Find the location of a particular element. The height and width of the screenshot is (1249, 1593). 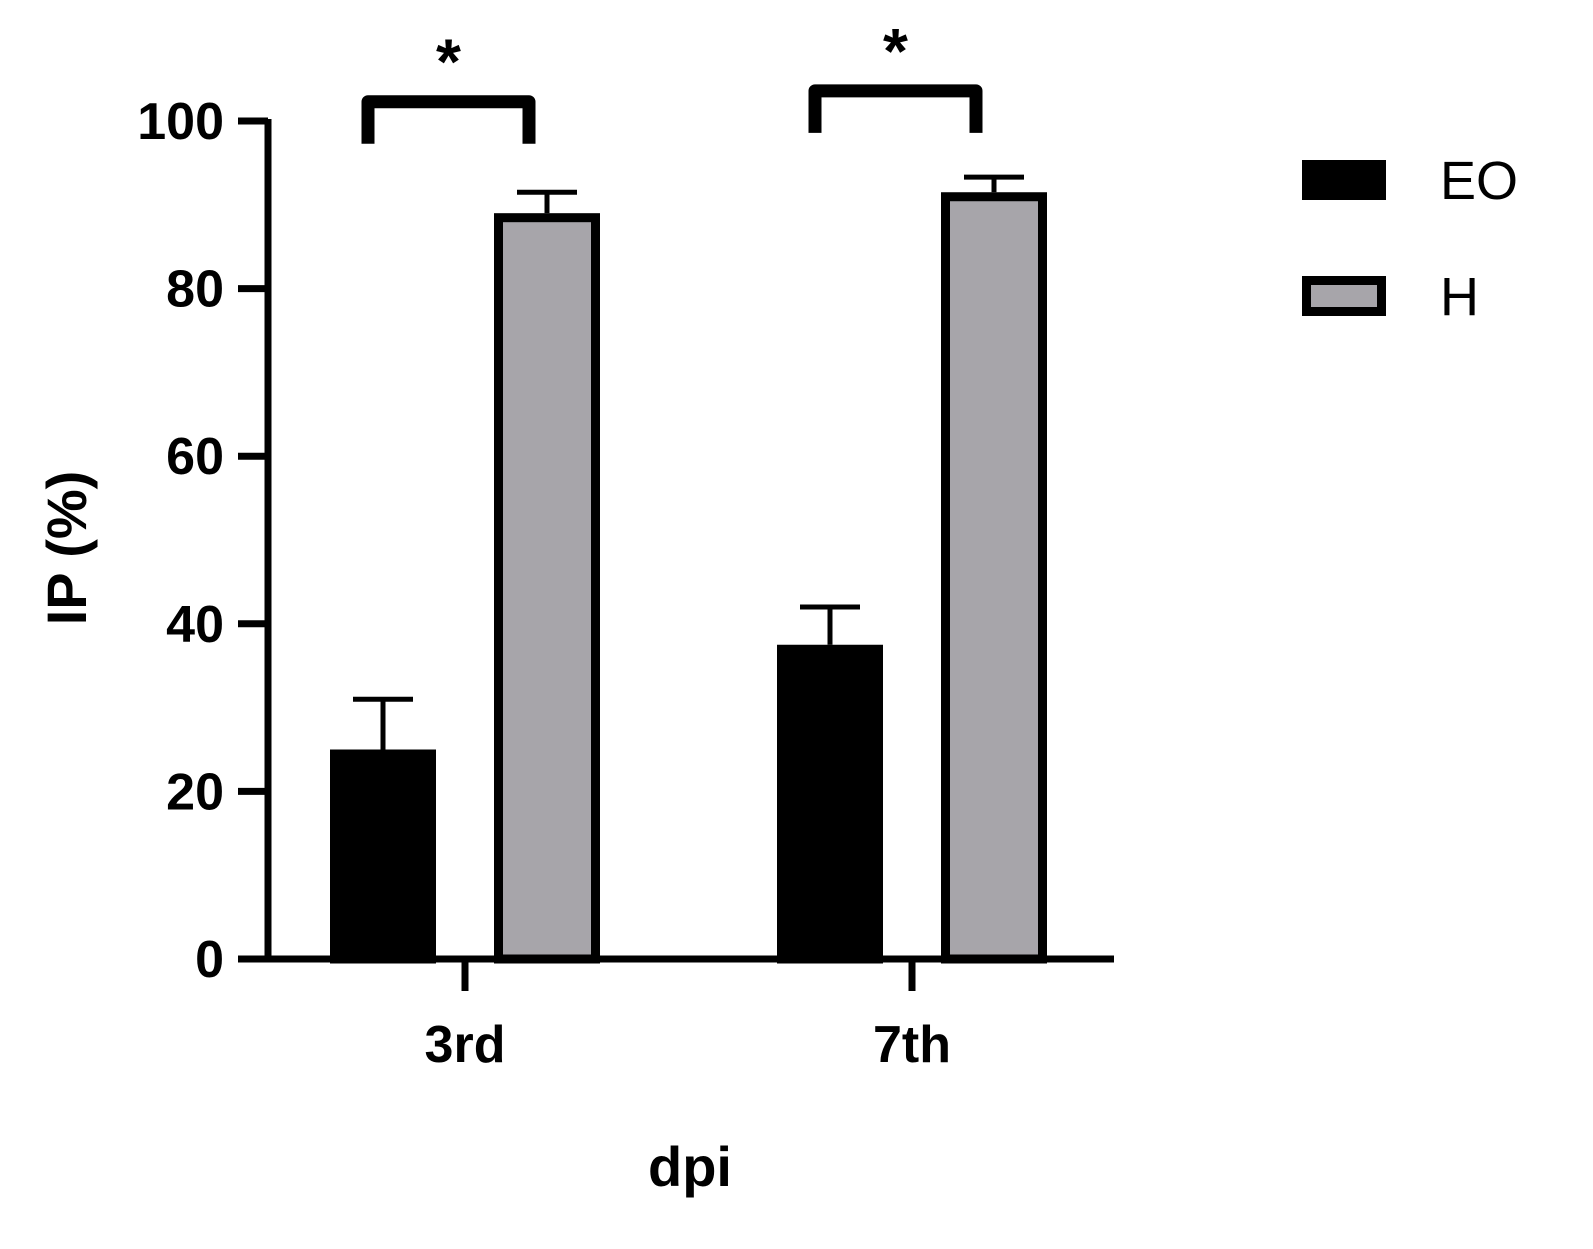

legend-swatch-eo is located at coordinates (1344, 180).